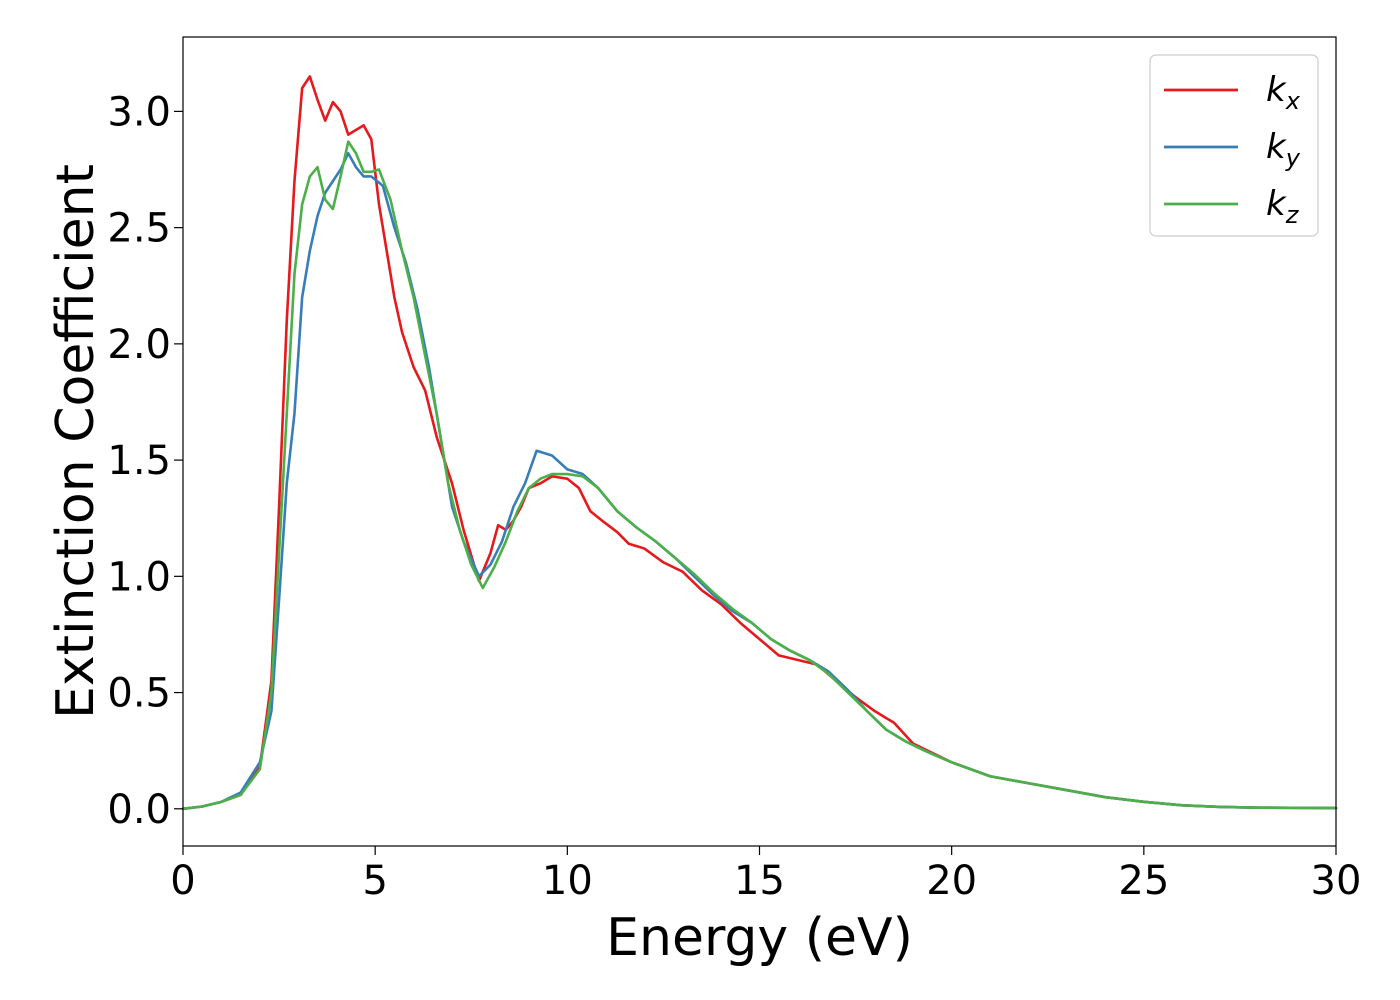 This screenshot has height=1000, width=1400. I want to click on x-tick-label: 25, so click(1143, 881).